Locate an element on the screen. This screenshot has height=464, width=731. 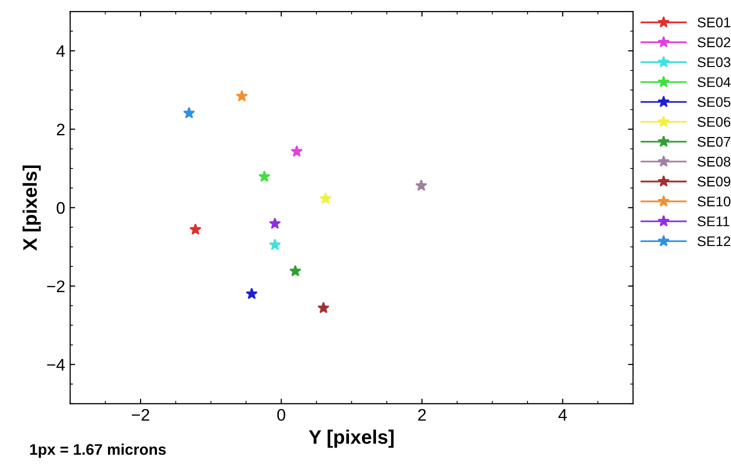
legend-label: SE08 is located at coordinates (714, 161).